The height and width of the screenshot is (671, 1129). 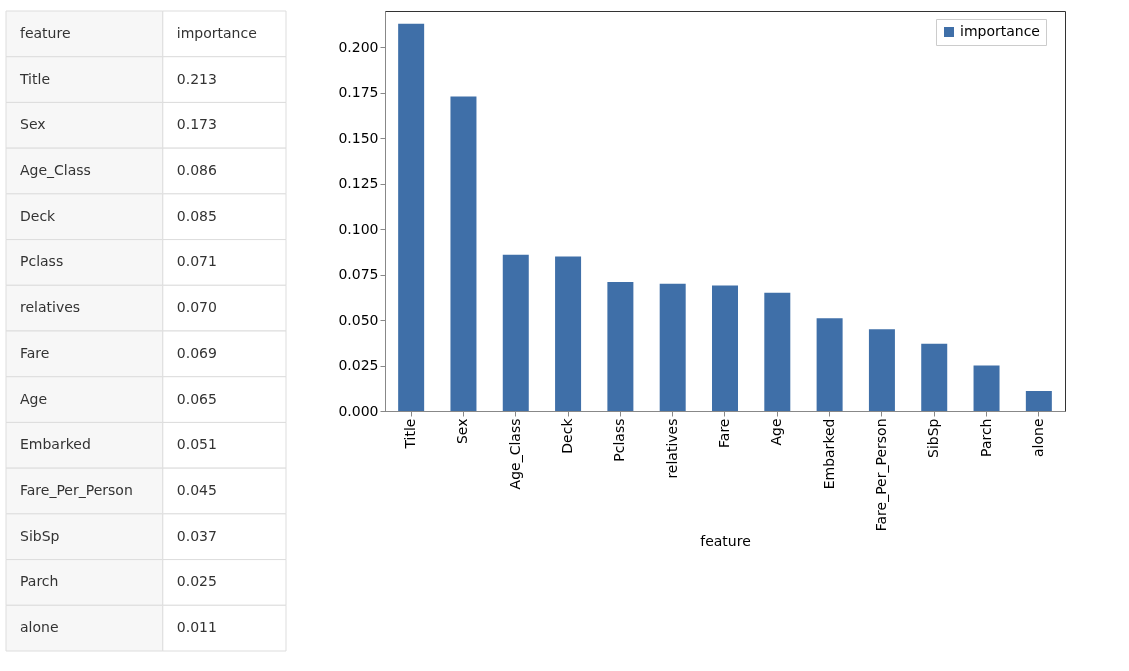 I want to click on category-label: Fare, so click(x=35, y=352).